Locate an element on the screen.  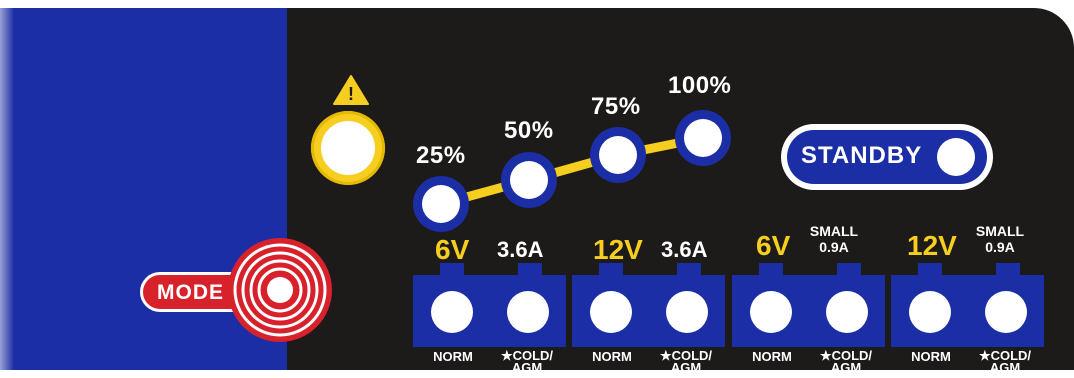
channel-4-cold-label: ★COLD/ AGM is located at coordinates (1005, 361).